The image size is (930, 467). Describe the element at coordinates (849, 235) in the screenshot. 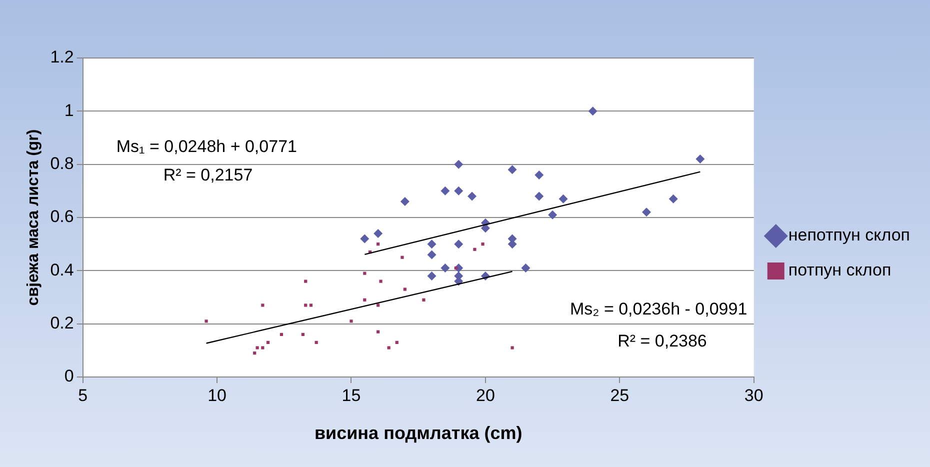

I see `legend-label: непотпун склоп` at that location.